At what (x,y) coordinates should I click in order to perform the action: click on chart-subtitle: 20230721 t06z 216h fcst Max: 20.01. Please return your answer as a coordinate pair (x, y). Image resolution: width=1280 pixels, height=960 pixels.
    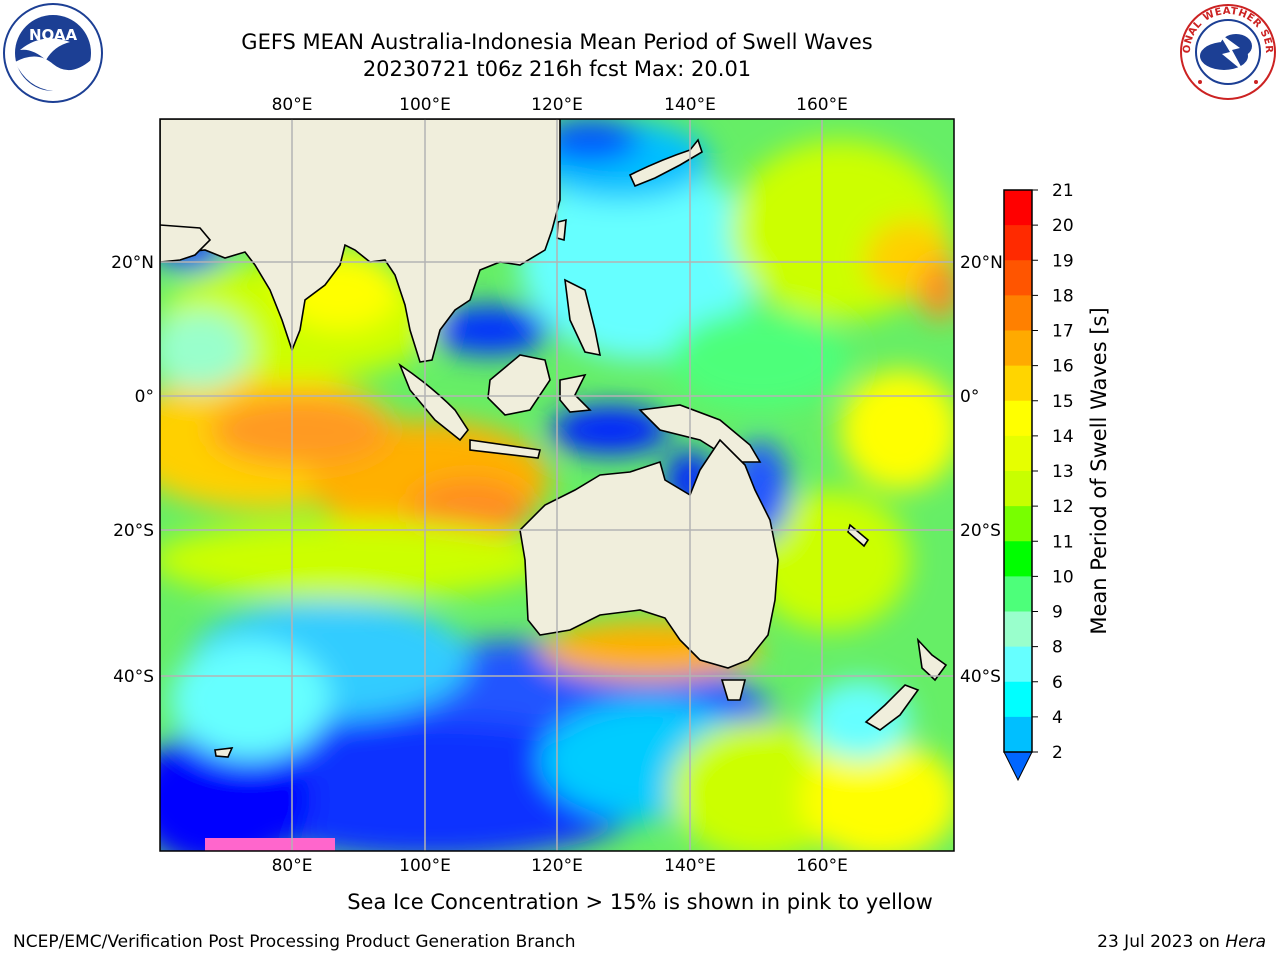
    Looking at the image, I should click on (557, 69).